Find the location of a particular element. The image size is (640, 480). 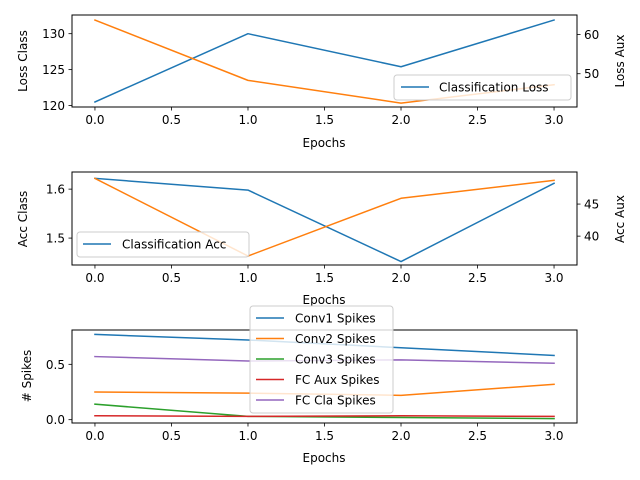

loss-x-tick-label: 2.5 is located at coordinates (477, 120).